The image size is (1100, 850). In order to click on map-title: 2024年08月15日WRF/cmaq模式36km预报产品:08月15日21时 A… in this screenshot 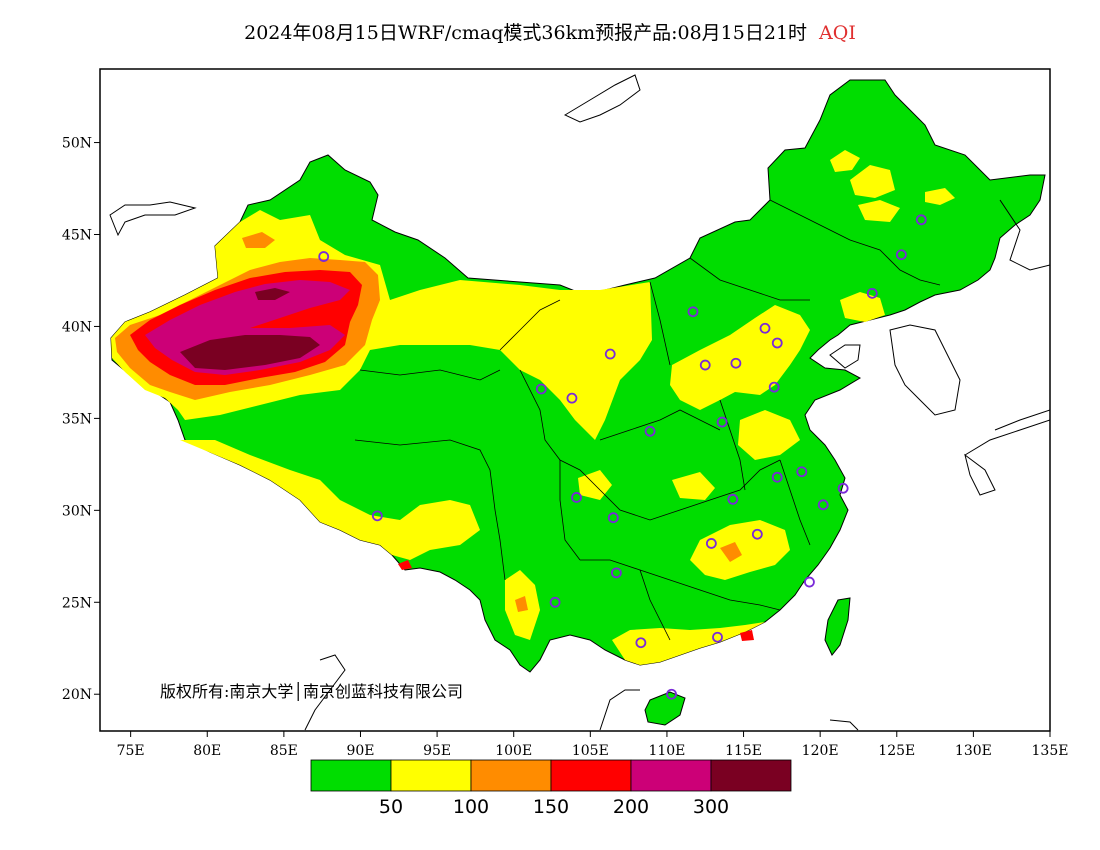, I will do `click(550, 31)`.